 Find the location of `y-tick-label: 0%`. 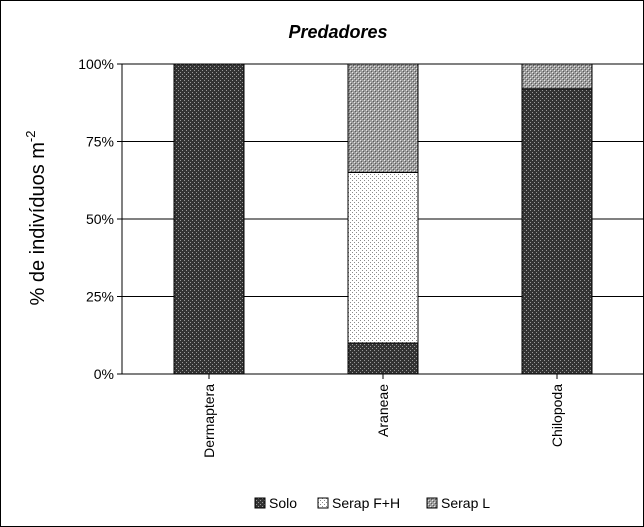

y-tick-label: 0% is located at coordinates (104, 374).